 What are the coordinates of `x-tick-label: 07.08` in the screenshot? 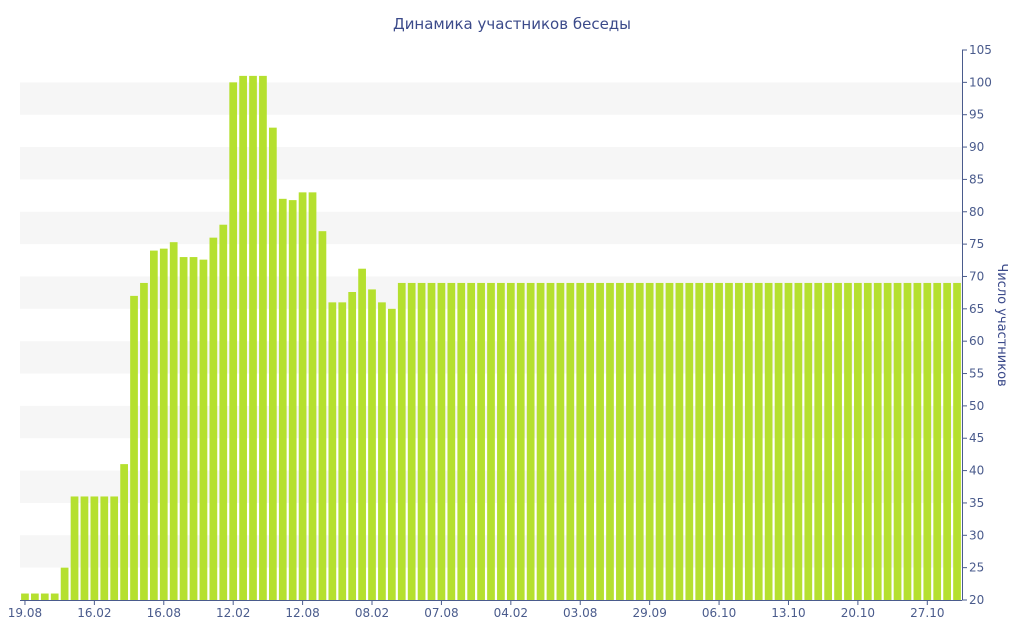 It's located at (441, 613).